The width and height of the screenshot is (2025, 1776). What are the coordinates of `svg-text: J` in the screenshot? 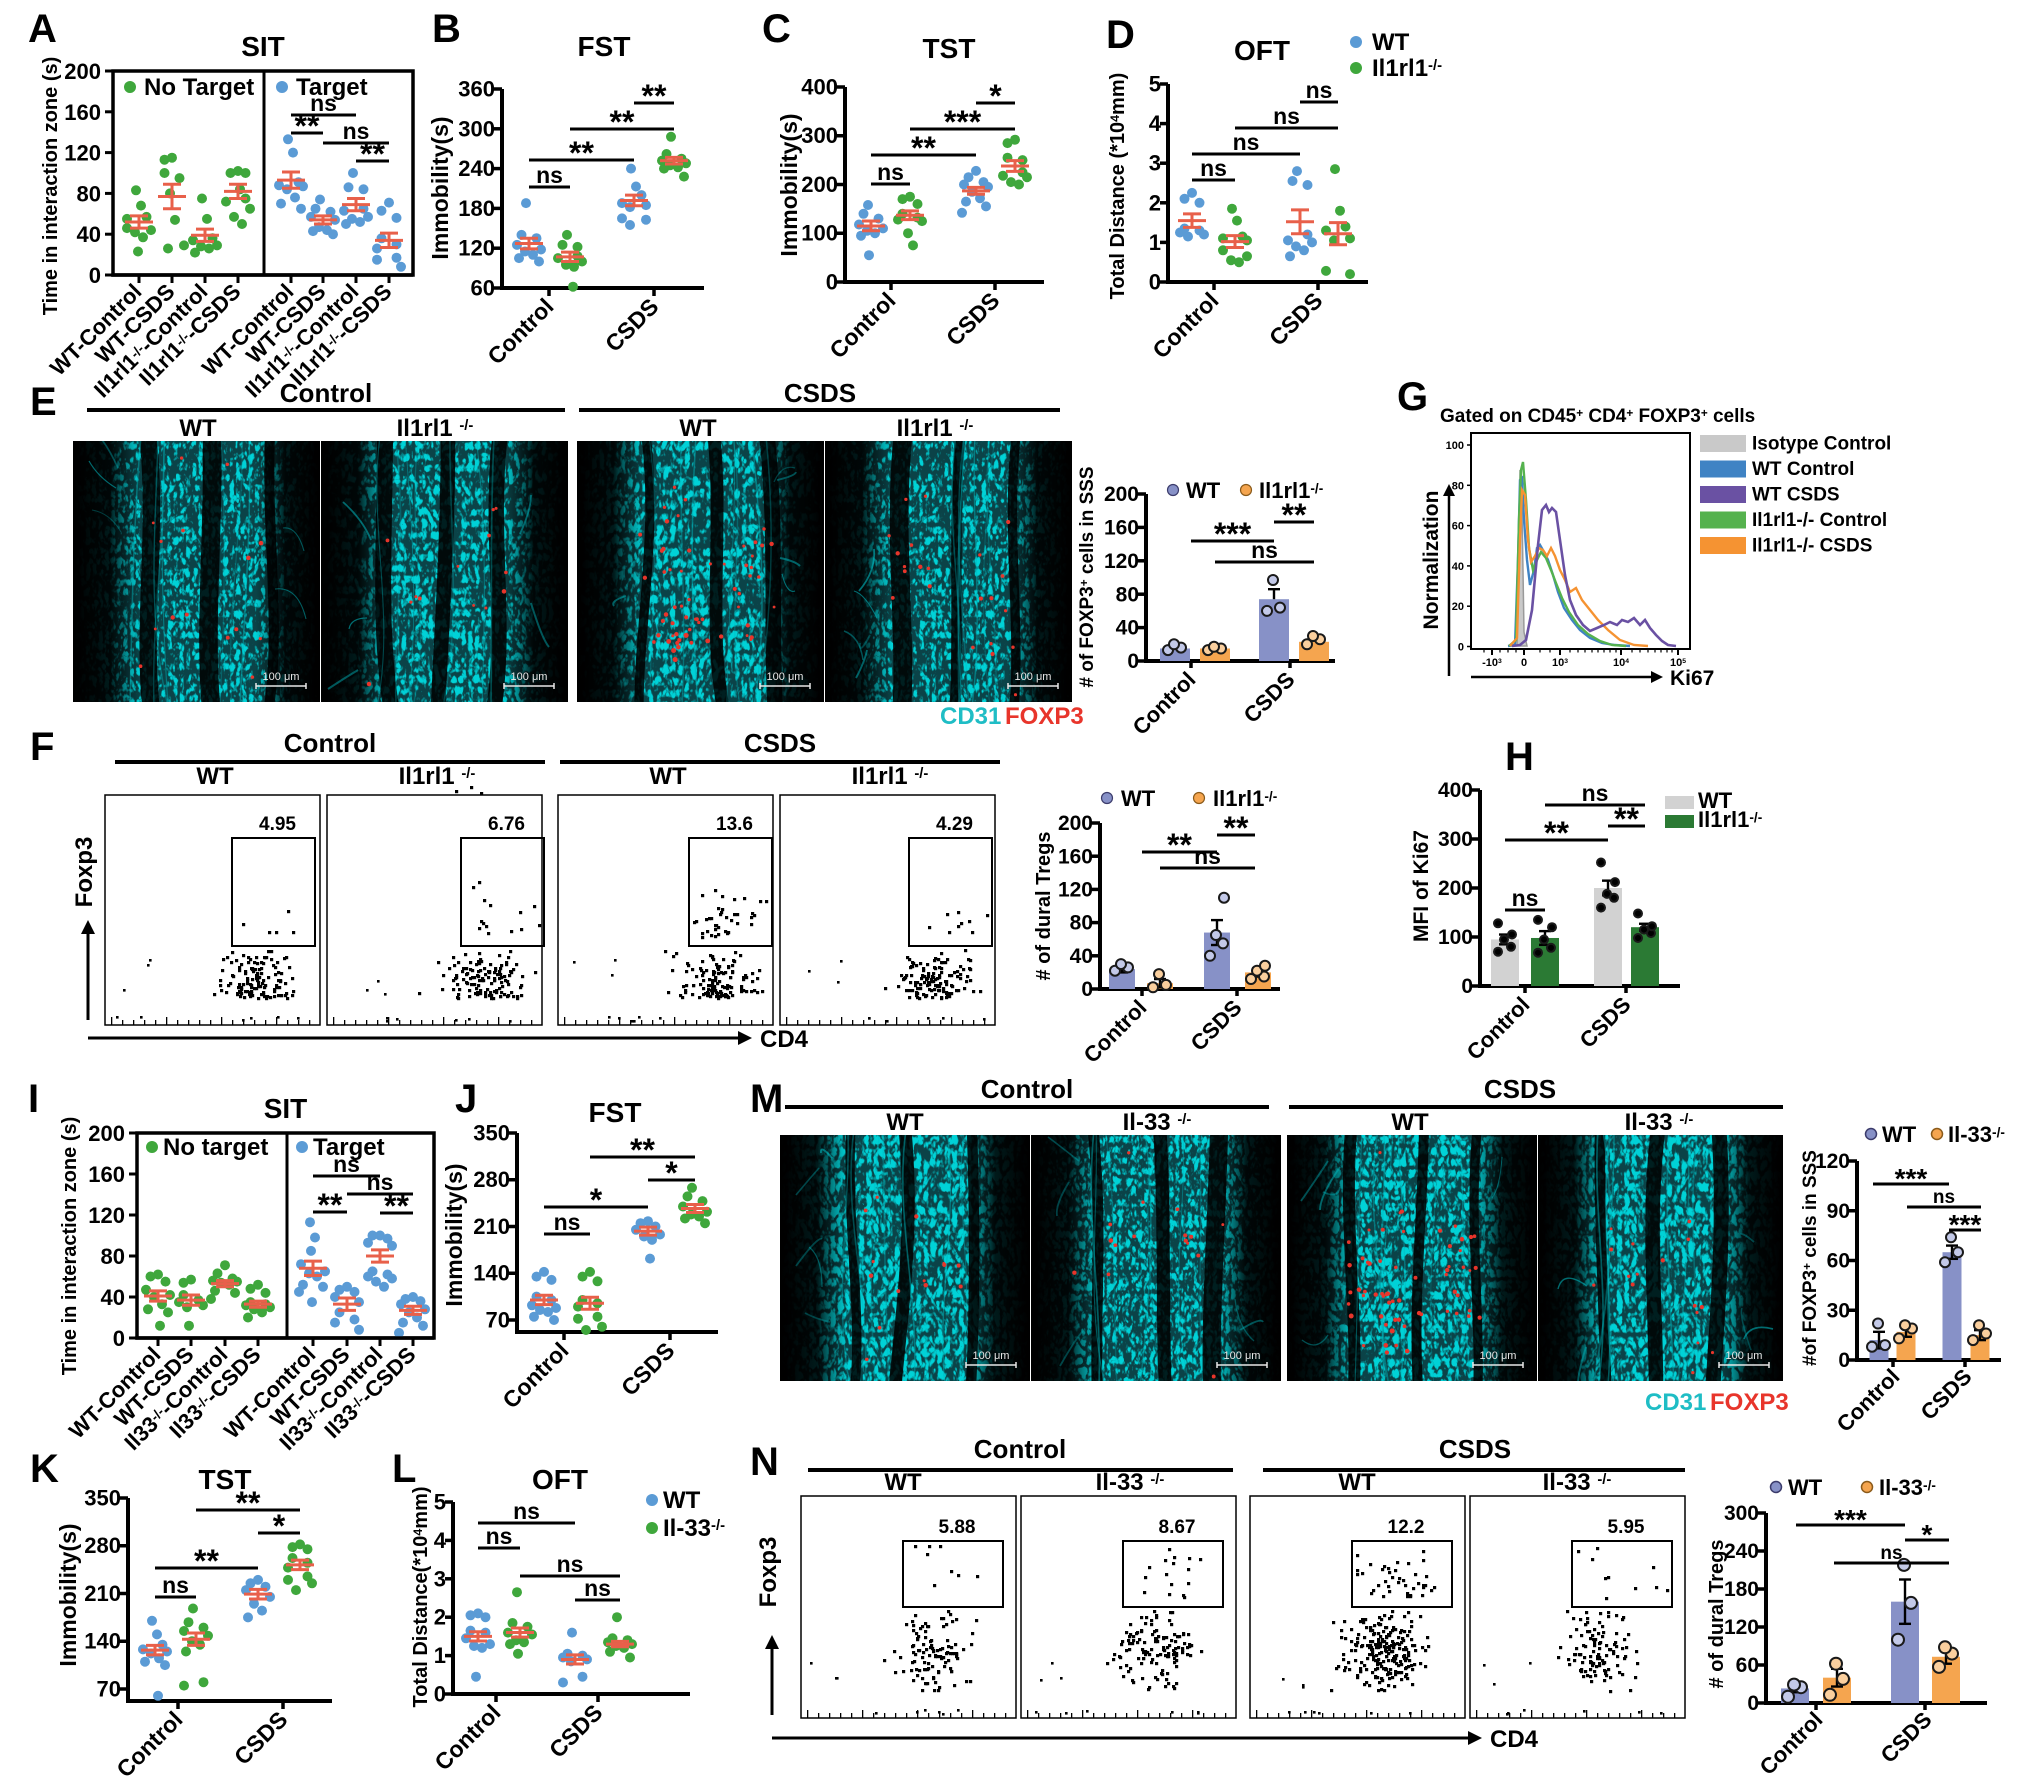 It's located at (466, 1099).